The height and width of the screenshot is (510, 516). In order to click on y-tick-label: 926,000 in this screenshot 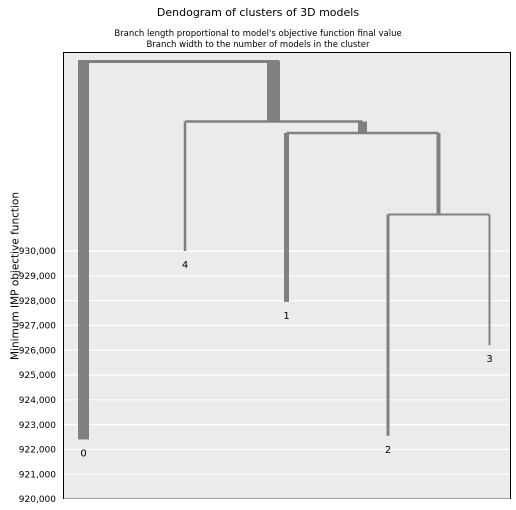, I will do `click(37, 351)`.